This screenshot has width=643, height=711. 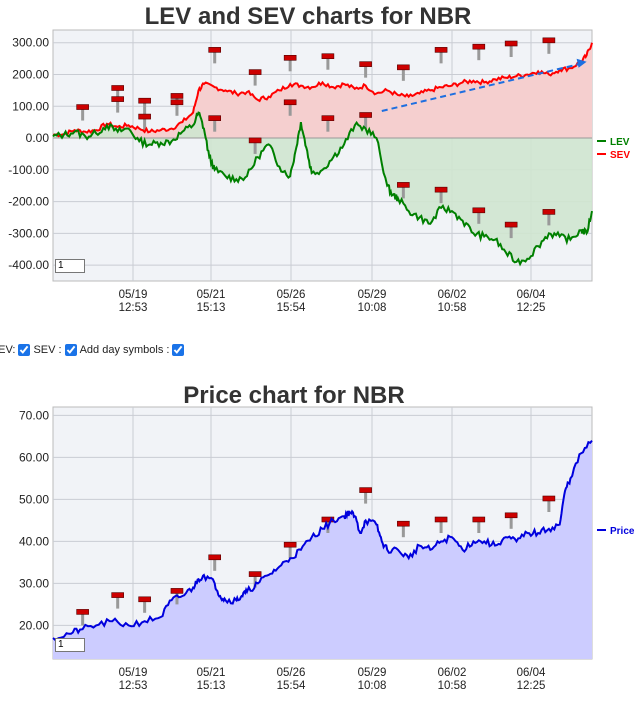 What do you see at coordinates (291, 308) in the screenshot?
I see `lev-sev-x-tick-label: 15:54` at bounding box center [291, 308].